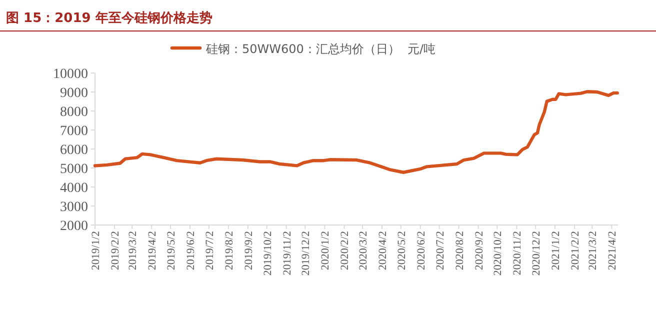  I want to click on y-tick-label: 9000, so click(74, 93).